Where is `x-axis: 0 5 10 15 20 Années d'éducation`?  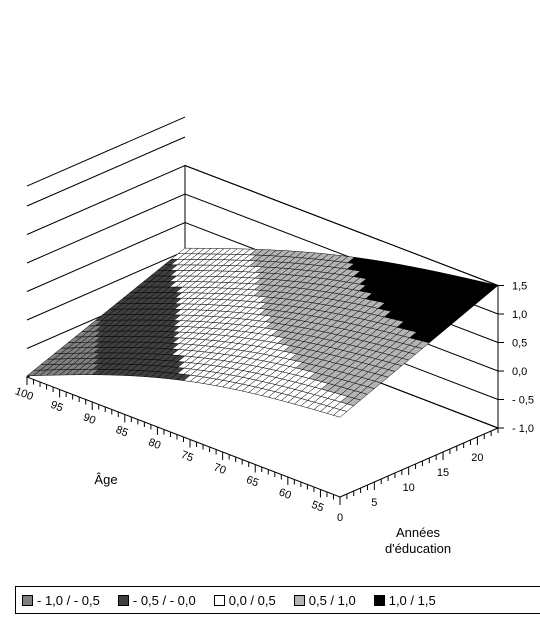 x-axis: 0 5 10 15 20 Années d'éducation is located at coordinates (418, 492).